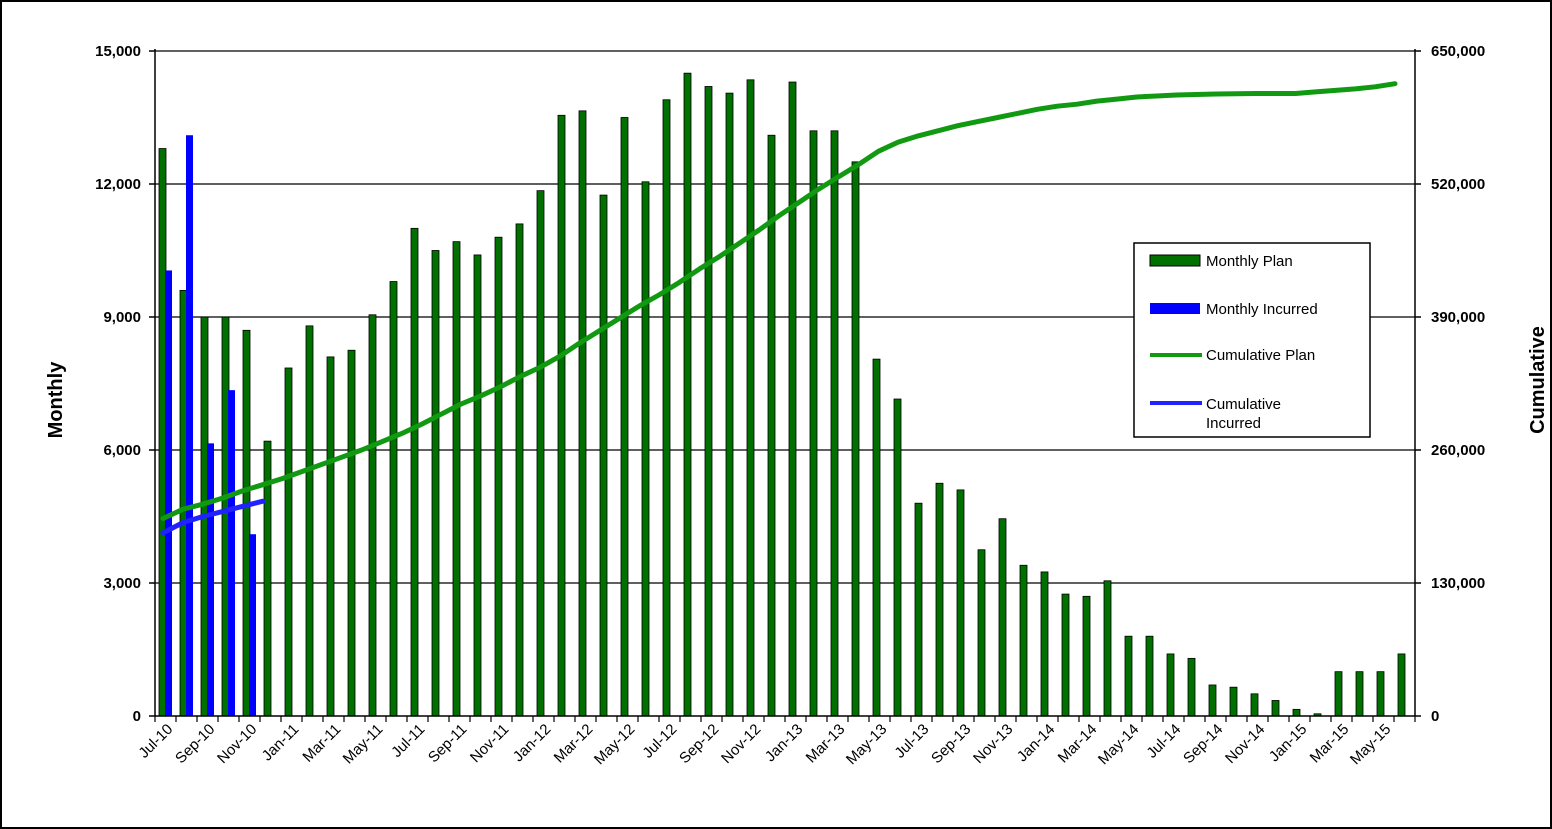 Image resolution: width=1552 pixels, height=829 pixels. What do you see at coordinates (122, 583) in the screenshot?
I see `left-axis-tick-label: 3,000` at bounding box center [122, 583].